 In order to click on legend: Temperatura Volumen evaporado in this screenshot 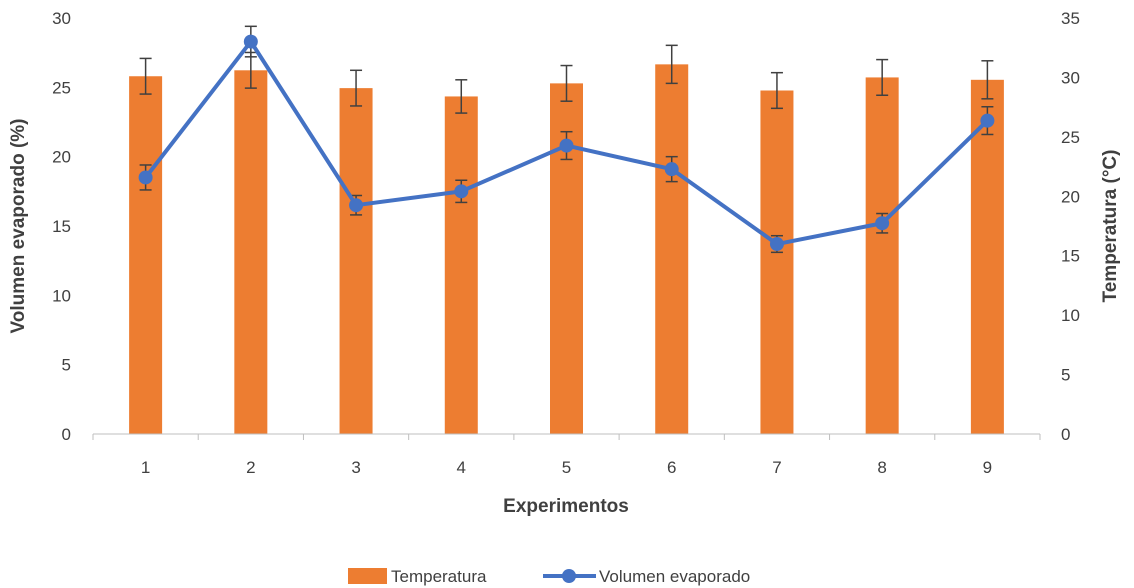, I will do `click(549, 576)`.